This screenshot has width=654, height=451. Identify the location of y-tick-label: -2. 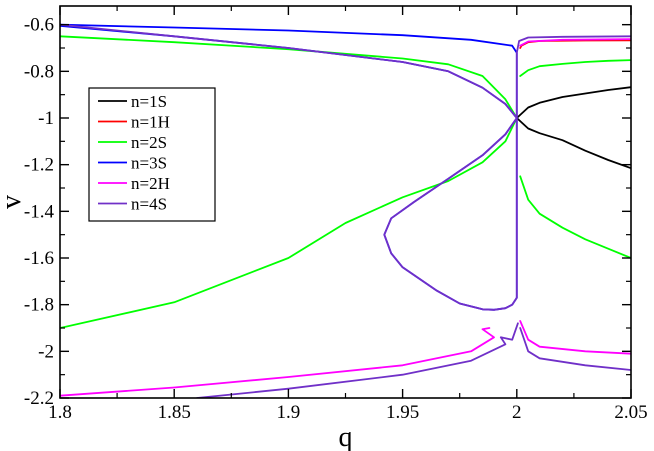
(46, 351).